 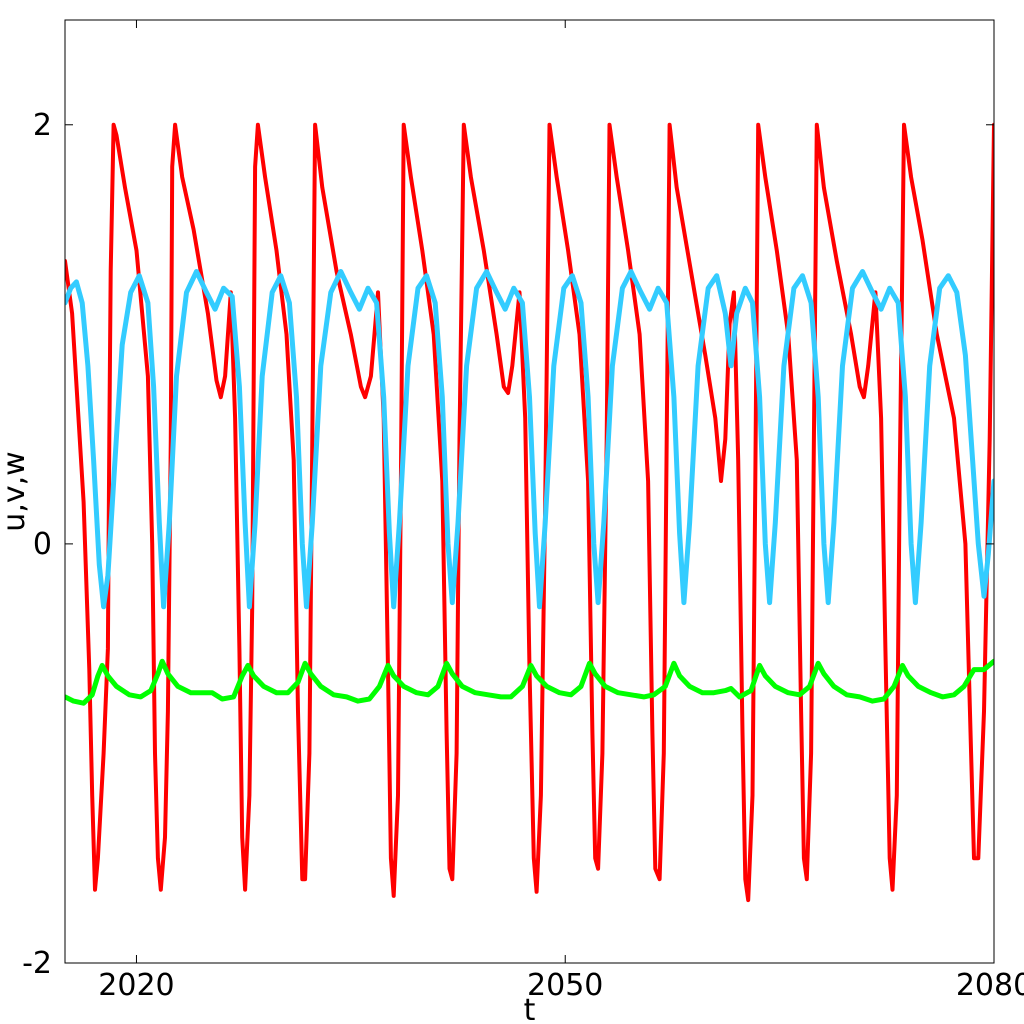 What do you see at coordinates (530, 1008) in the screenshot?
I see `x-axis-label: t` at bounding box center [530, 1008].